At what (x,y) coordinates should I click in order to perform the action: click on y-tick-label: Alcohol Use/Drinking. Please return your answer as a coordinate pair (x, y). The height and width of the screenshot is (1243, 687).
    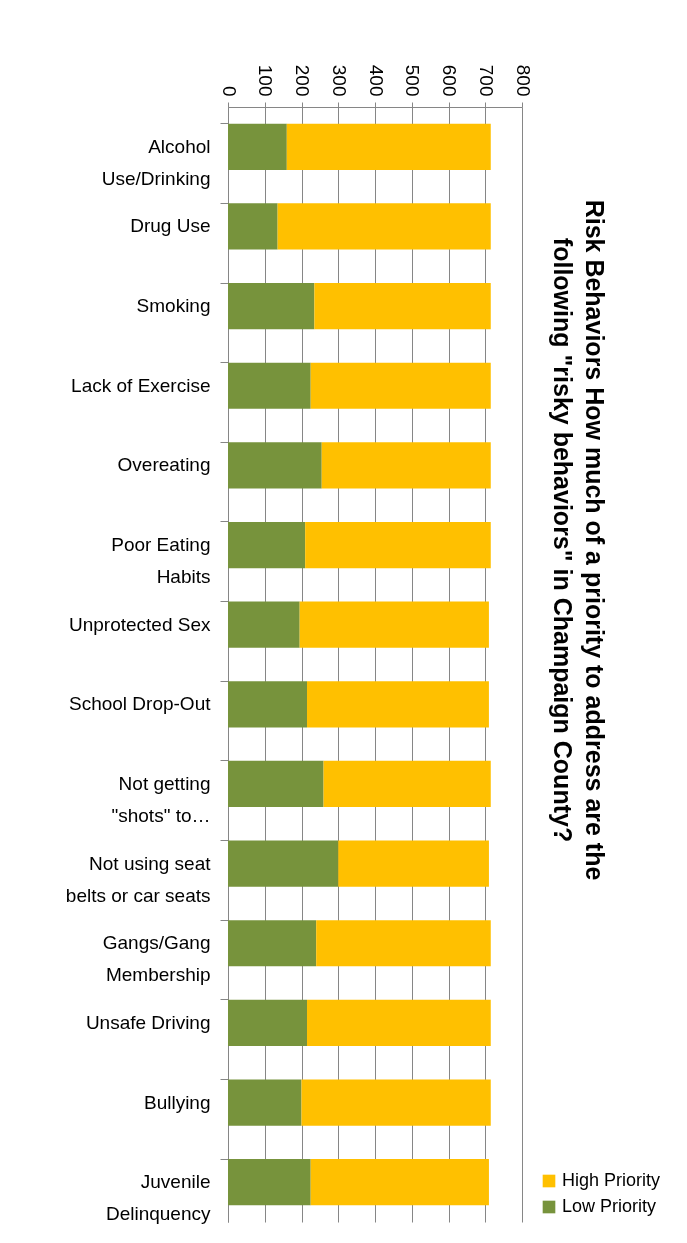
    Looking at the image, I should click on (156, 162).